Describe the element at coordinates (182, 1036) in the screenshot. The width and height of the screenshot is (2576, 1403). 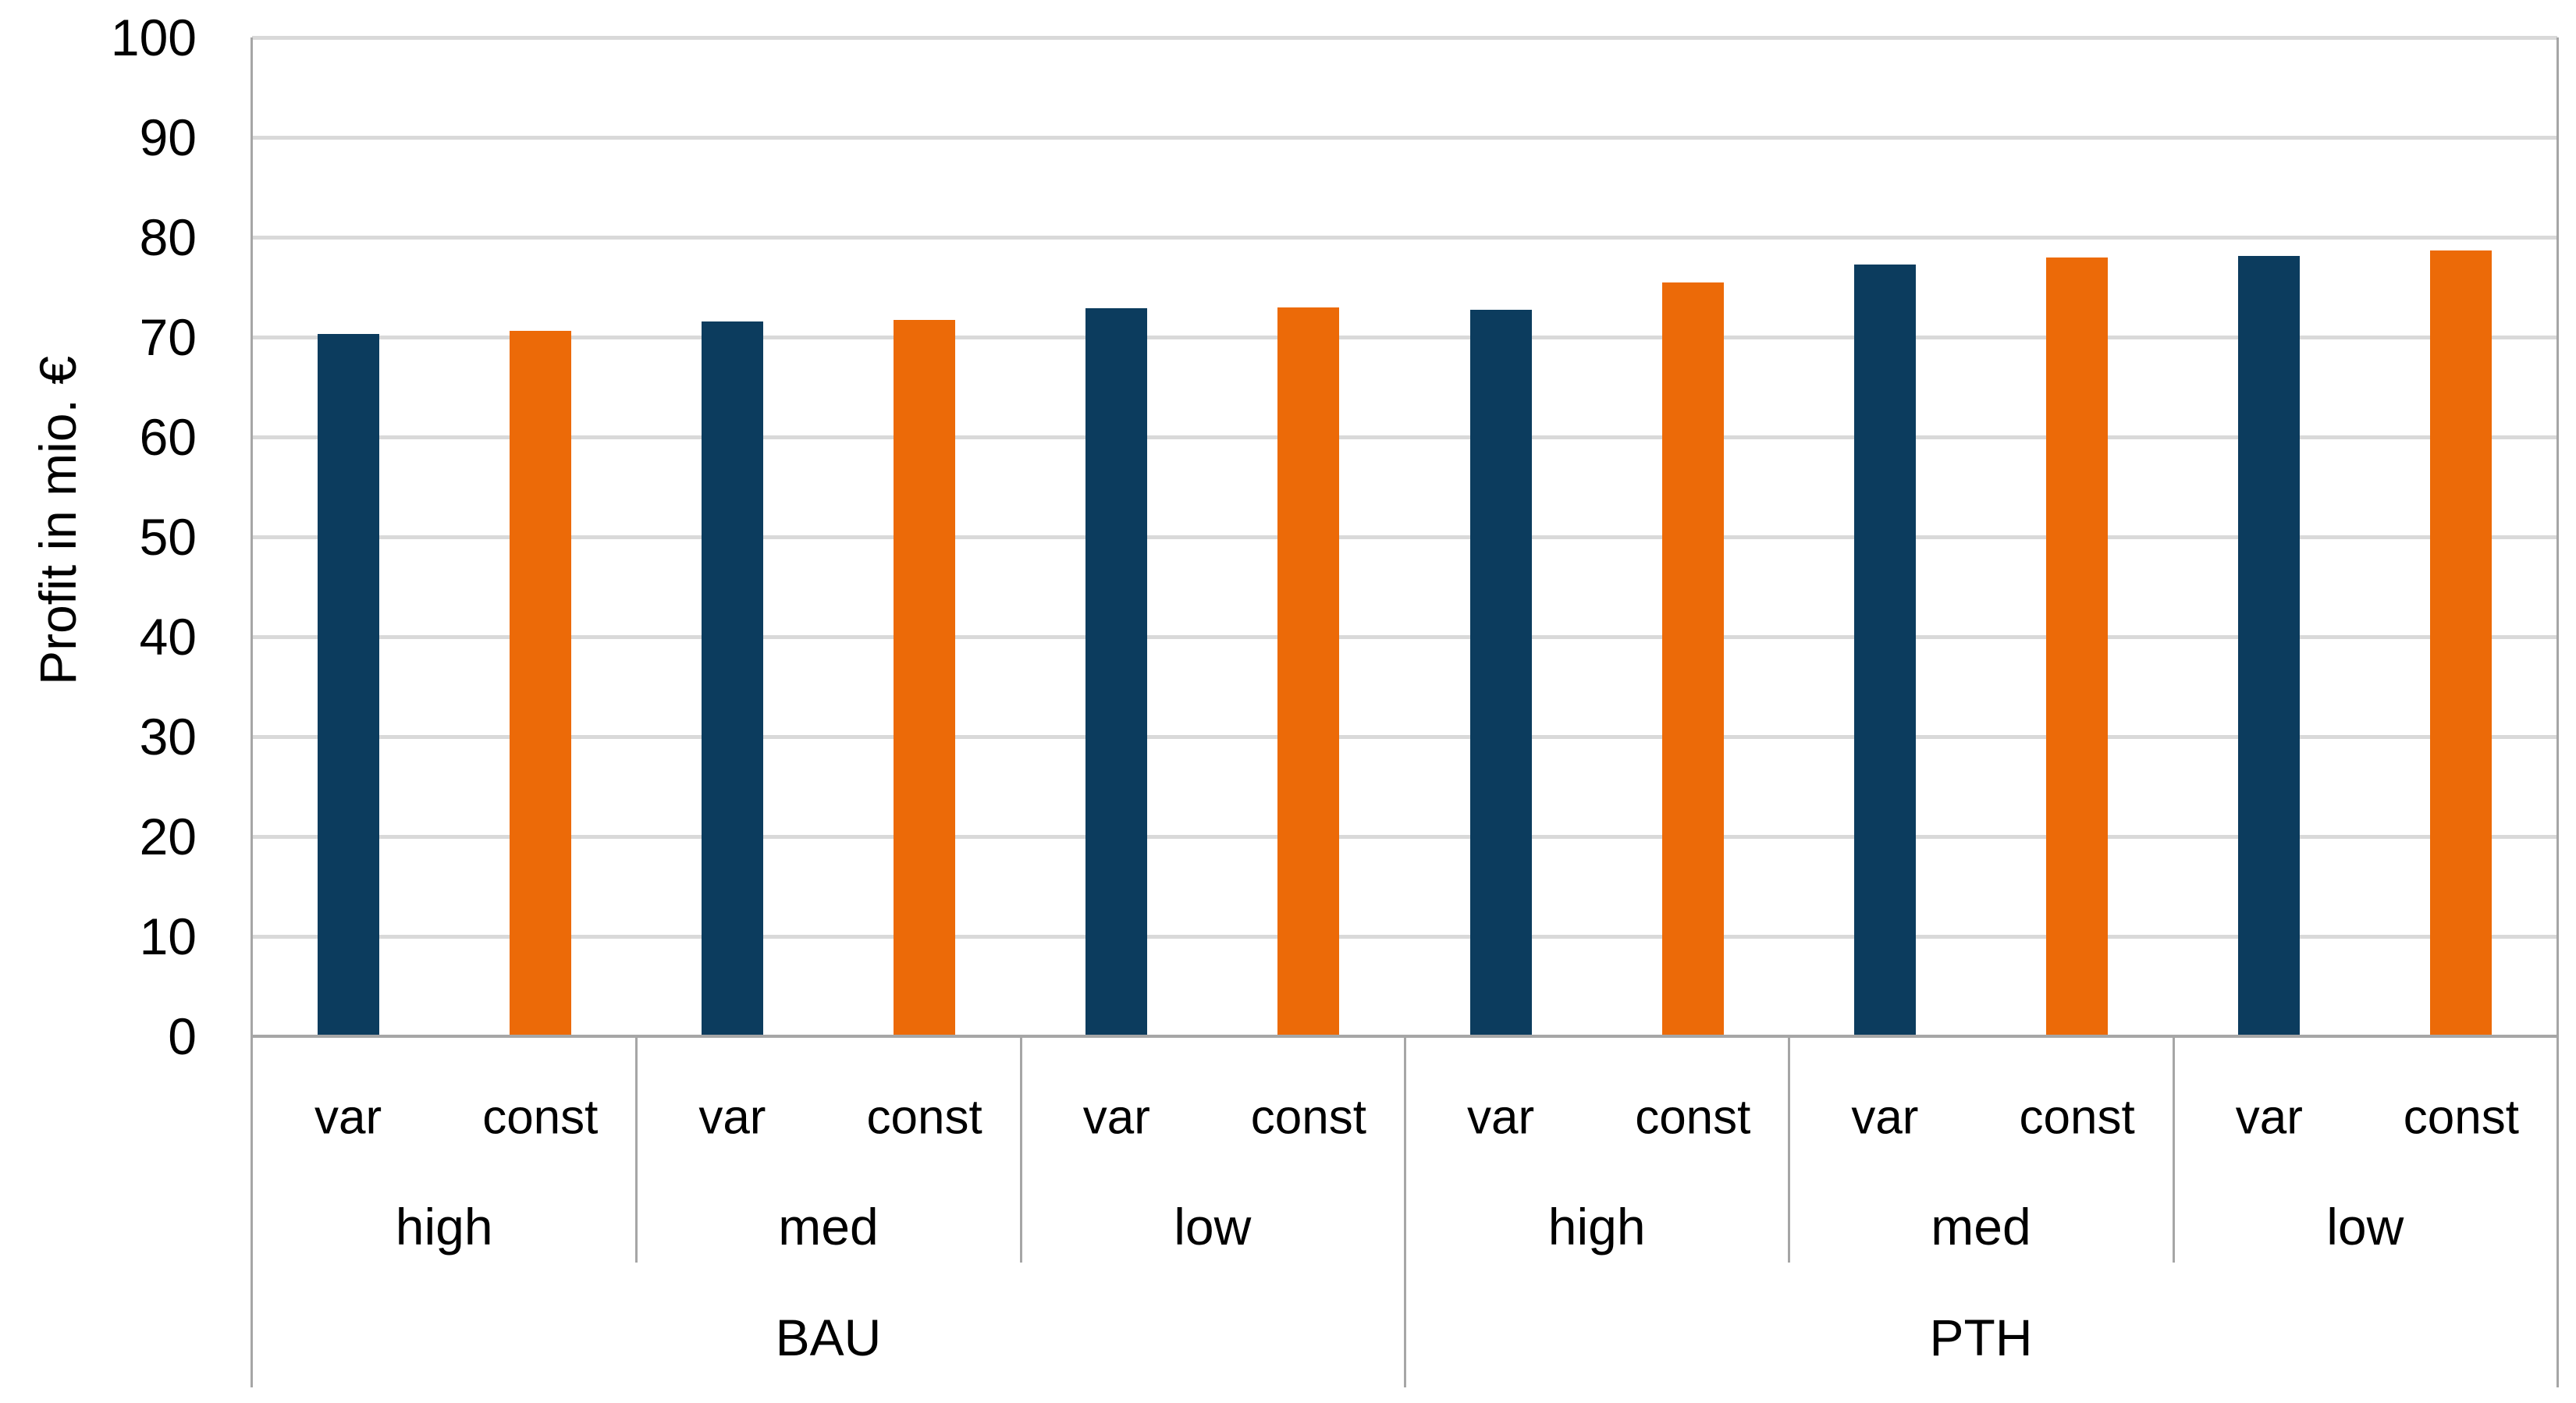
I see `y-tick-label-0: 0` at that location.